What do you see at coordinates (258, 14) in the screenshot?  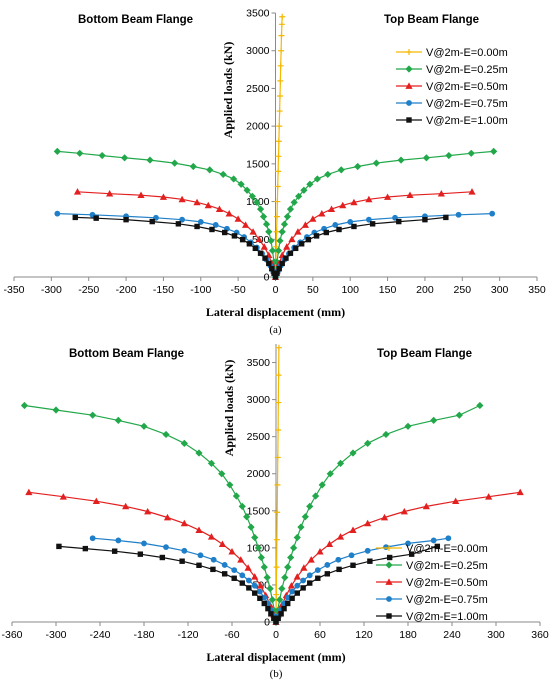 I see `chart-a-y-tick-label: 3500` at bounding box center [258, 14].